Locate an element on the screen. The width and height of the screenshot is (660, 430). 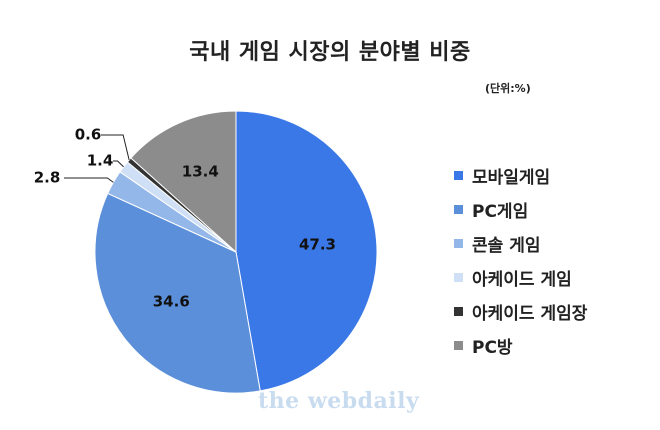
unit-label: (단위:%) is located at coordinates (508, 88).